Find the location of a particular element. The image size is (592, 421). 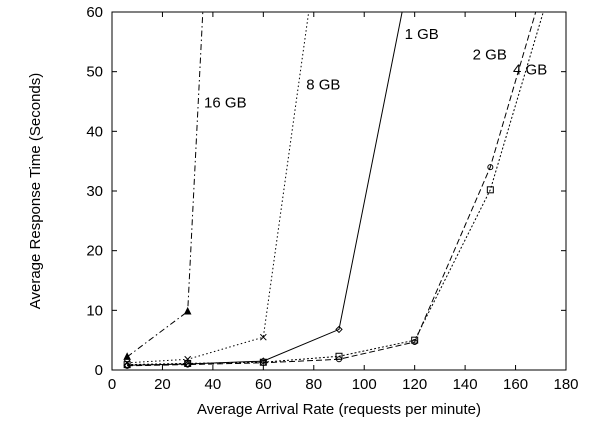

y-tick-label: 60 is located at coordinates (94, 12).